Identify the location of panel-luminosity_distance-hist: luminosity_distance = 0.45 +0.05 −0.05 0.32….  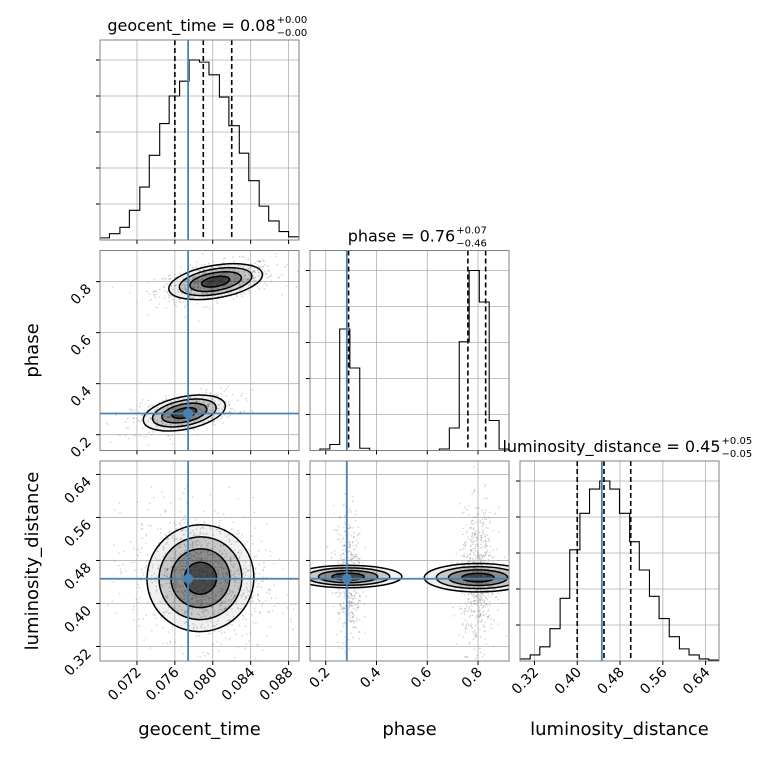
(627, 588).